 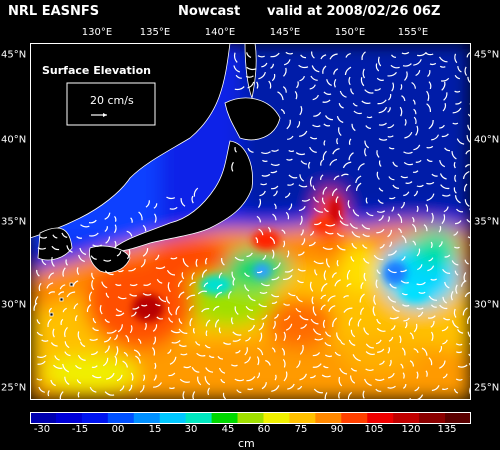 I want to click on colorbar-tick-label: -30, so click(x=42, y=429).